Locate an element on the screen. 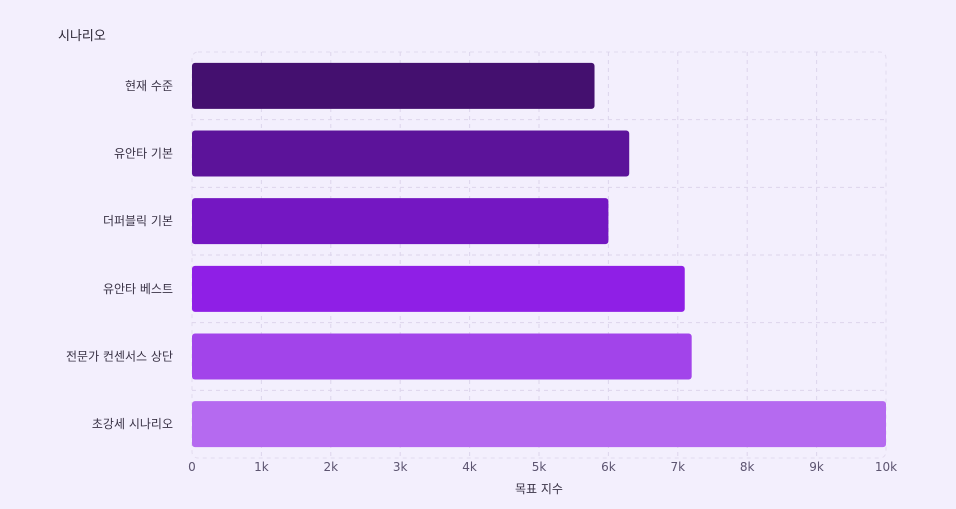  x-tick-label: 5k is located at coordinates (539, 467).